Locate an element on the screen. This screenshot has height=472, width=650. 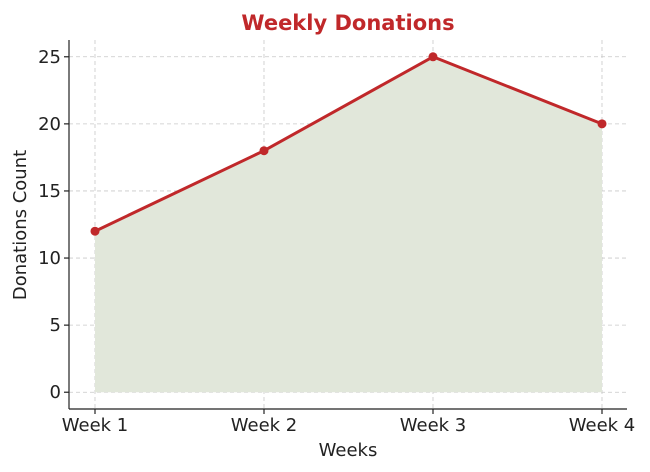
y-axis-label: Donations Count is located at coordinates (20, 225).